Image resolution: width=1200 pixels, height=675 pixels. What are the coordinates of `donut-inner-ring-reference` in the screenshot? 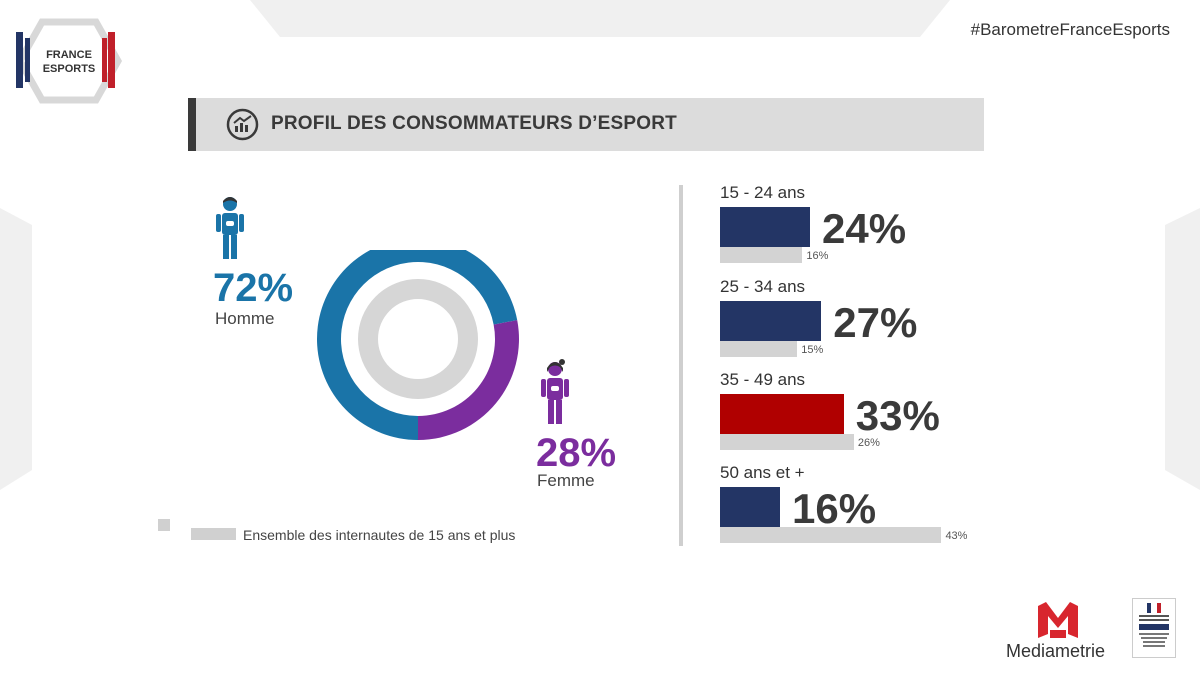 It's located at (418, 339).